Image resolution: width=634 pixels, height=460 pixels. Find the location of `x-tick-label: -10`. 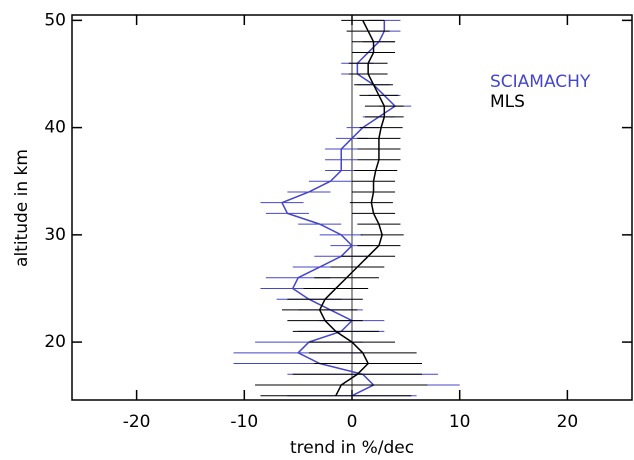

x-tick-label: -10 is located at coordinates (244, 422).